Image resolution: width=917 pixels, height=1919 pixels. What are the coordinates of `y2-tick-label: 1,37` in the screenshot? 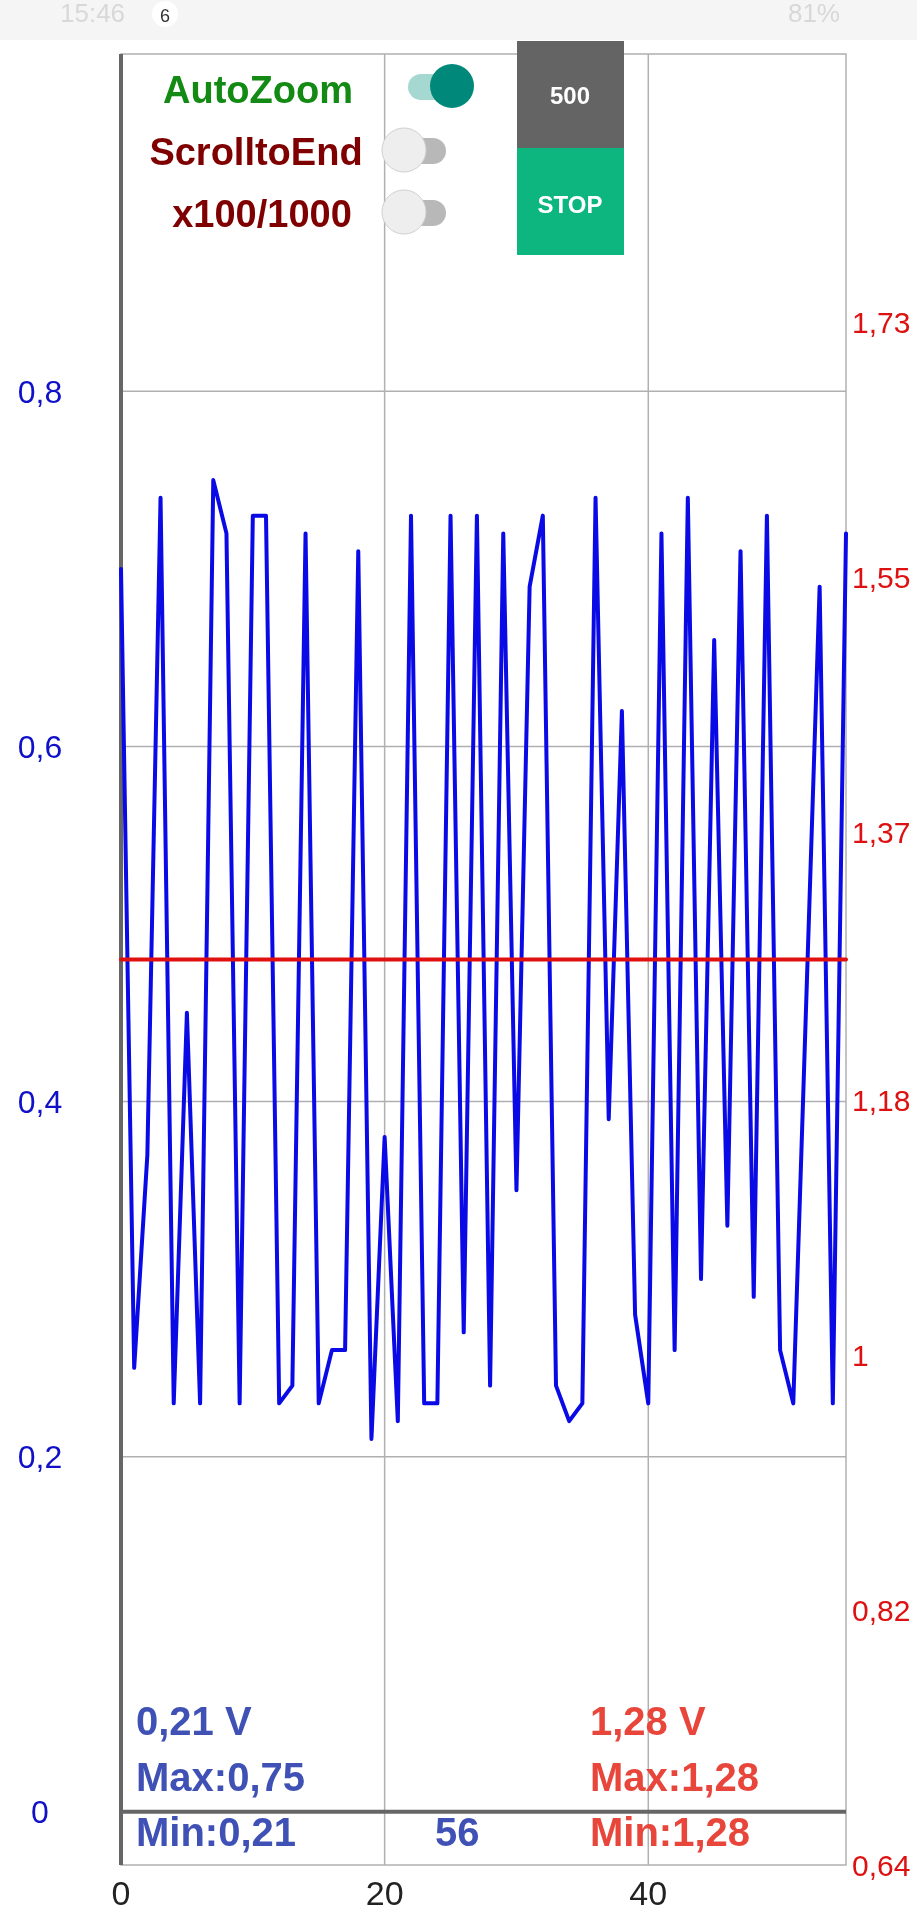 It's located at (881, 832).